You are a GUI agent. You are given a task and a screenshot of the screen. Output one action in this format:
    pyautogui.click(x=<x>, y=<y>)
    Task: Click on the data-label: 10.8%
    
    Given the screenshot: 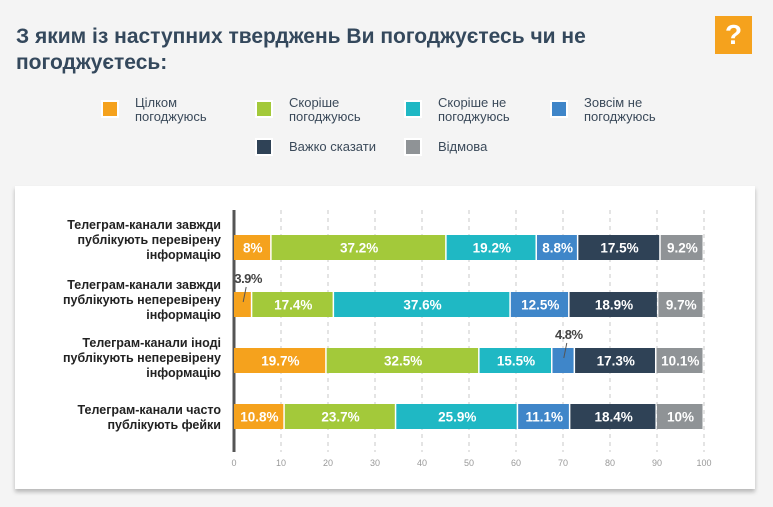 What is the action you would take?
    pyautogui.click(x=259, y=417)
    